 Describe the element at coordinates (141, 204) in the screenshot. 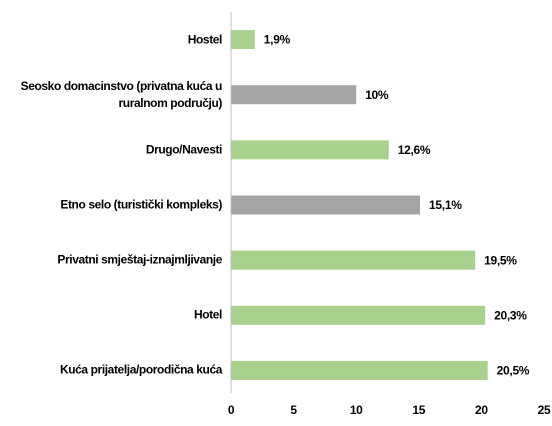

I see `category-label: Etno selo (turistički kompleks)` at that location.